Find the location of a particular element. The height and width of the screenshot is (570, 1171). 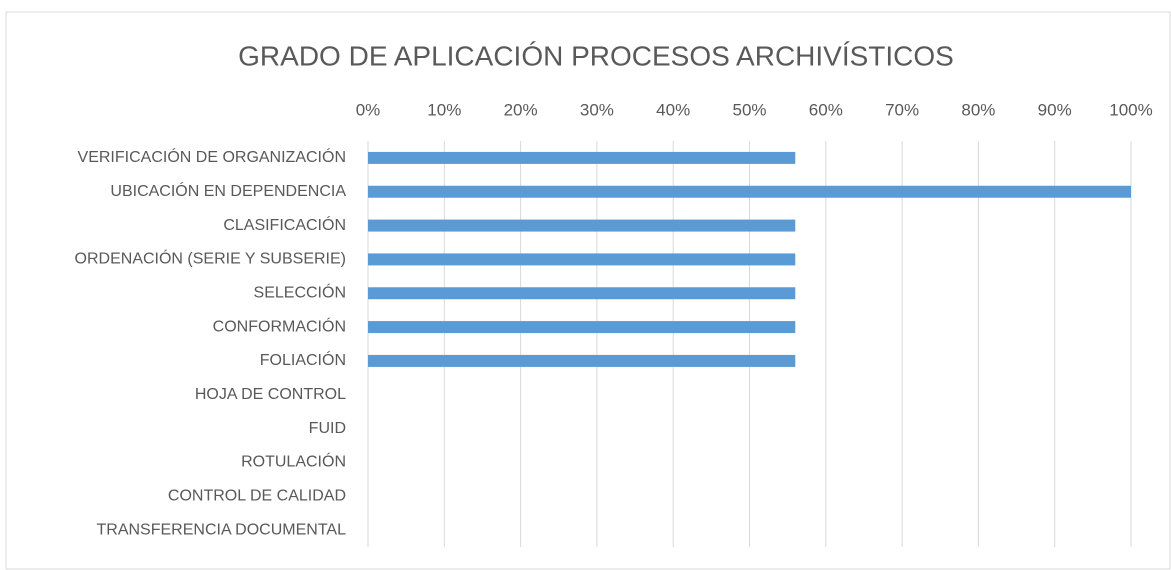

y-tick-label: CONTROL DE CALIDAD is located at coordinates (257, 495).